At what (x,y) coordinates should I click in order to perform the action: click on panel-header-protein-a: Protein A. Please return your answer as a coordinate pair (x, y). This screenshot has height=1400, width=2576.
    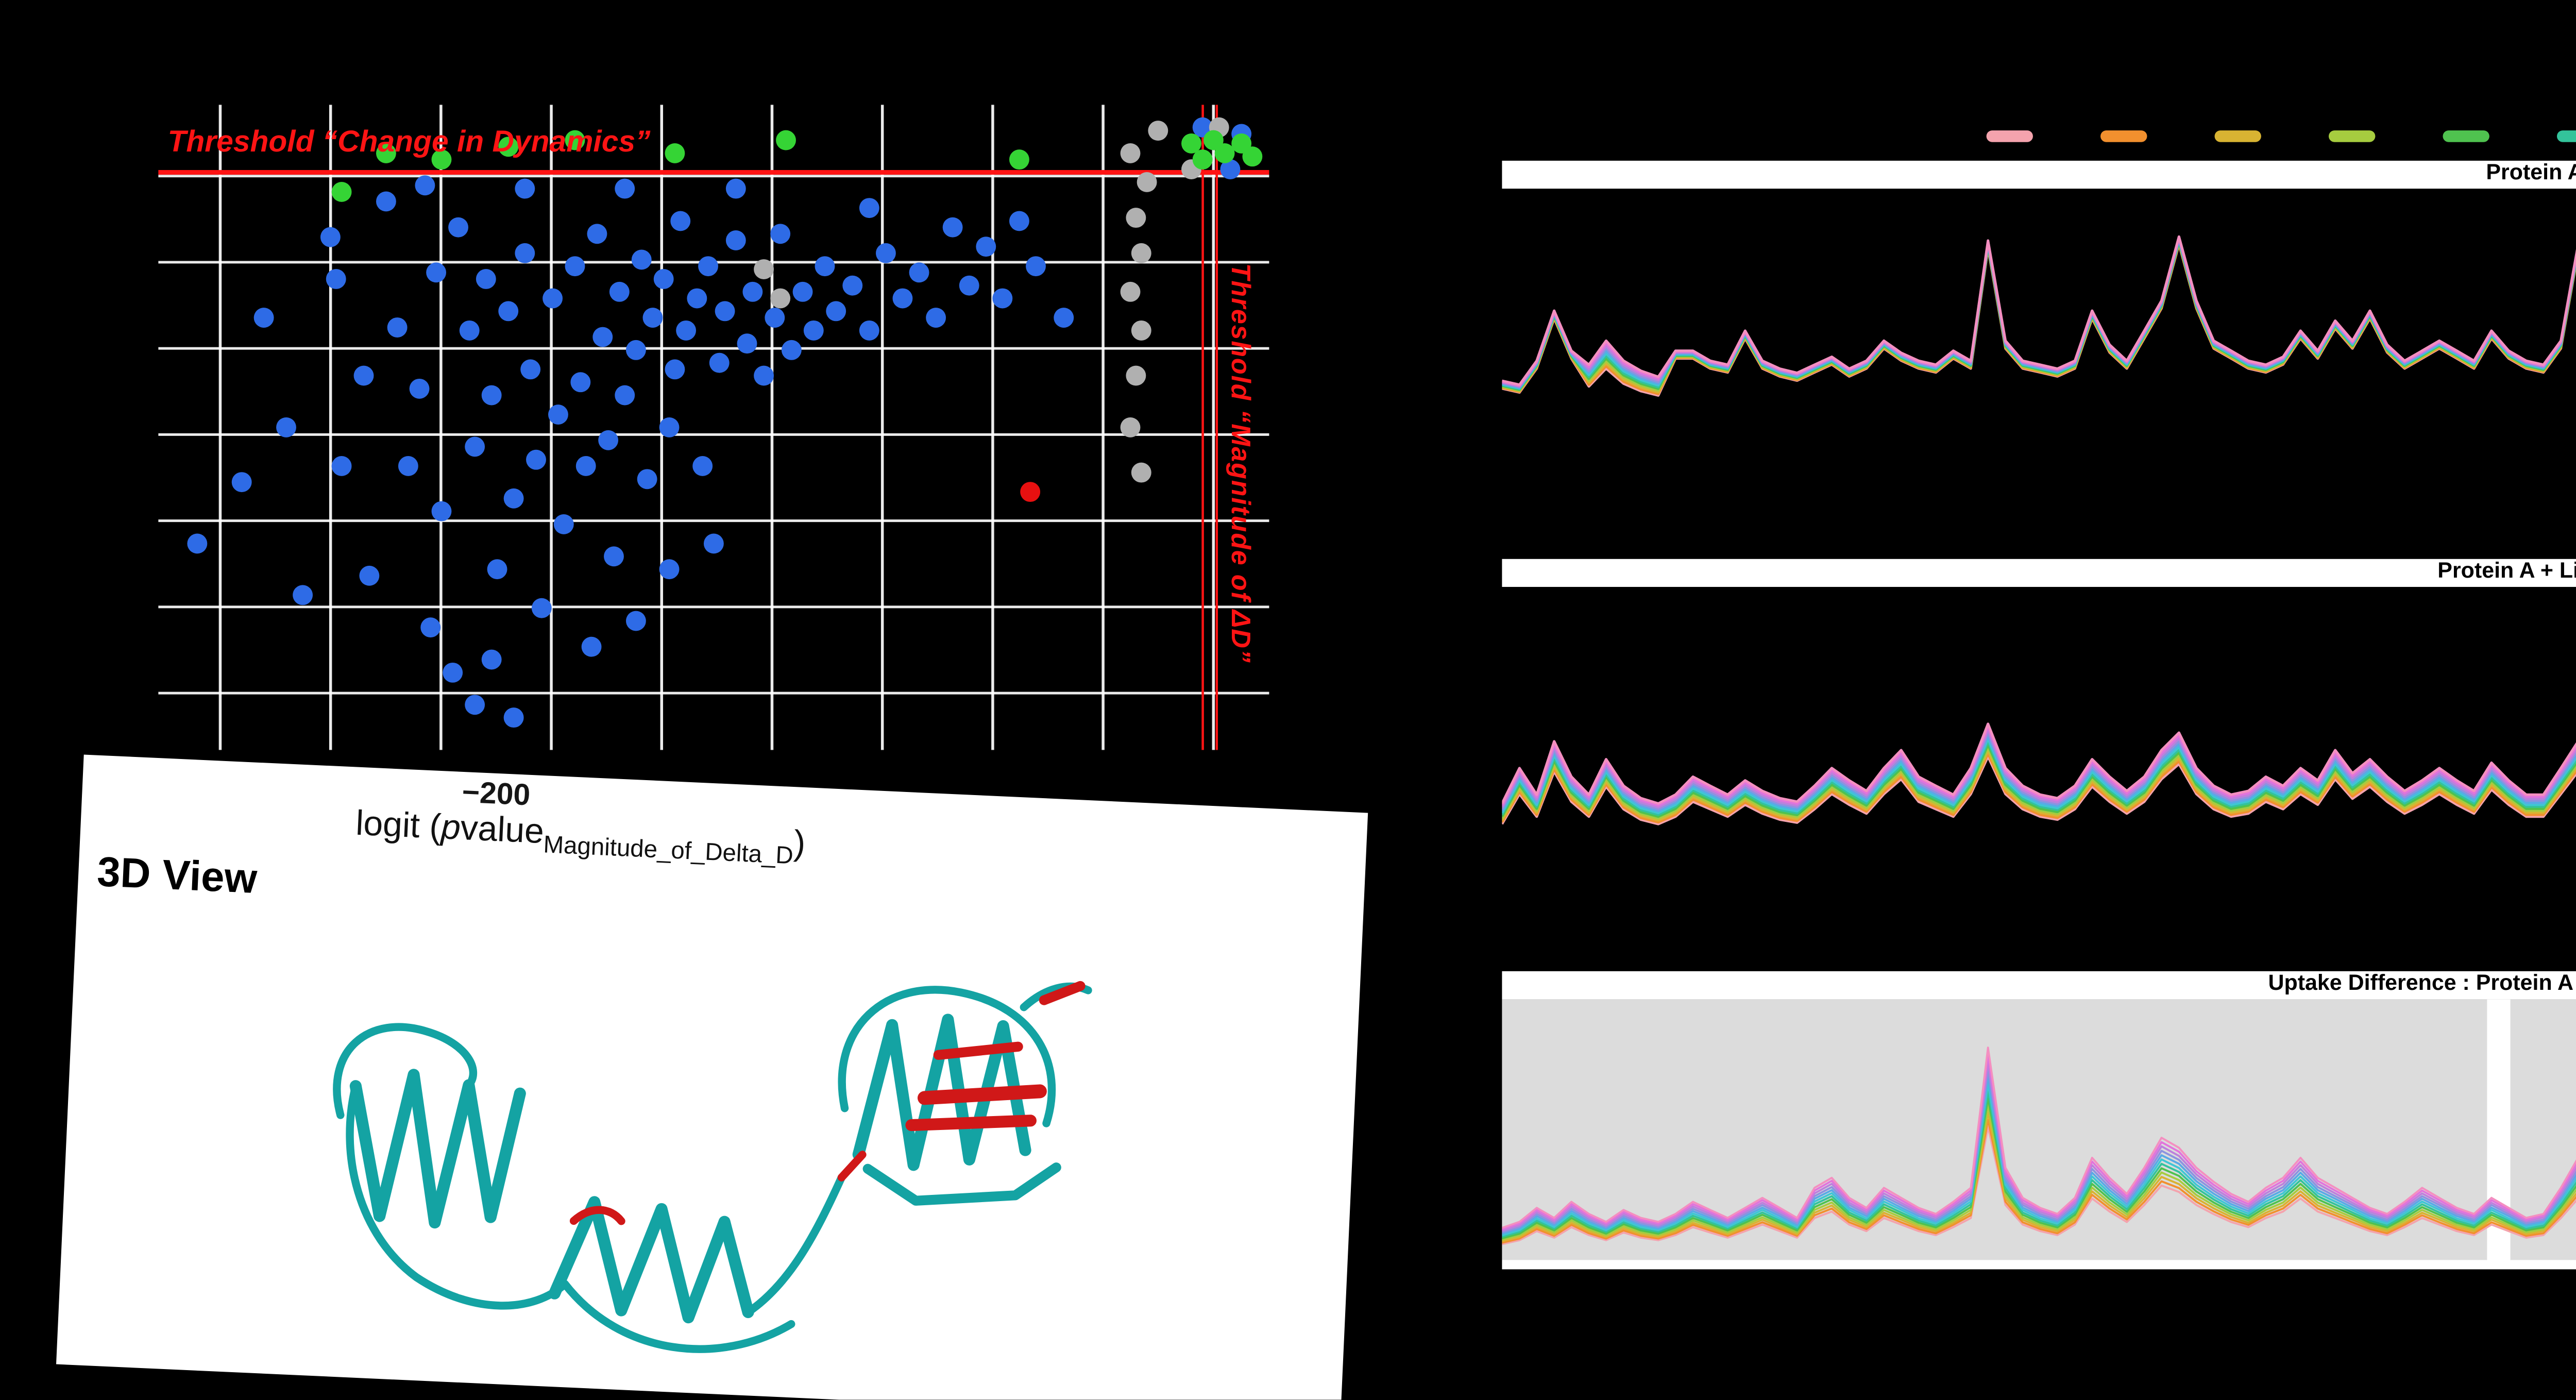
    Looking at the image, I should click on (2039, 174).